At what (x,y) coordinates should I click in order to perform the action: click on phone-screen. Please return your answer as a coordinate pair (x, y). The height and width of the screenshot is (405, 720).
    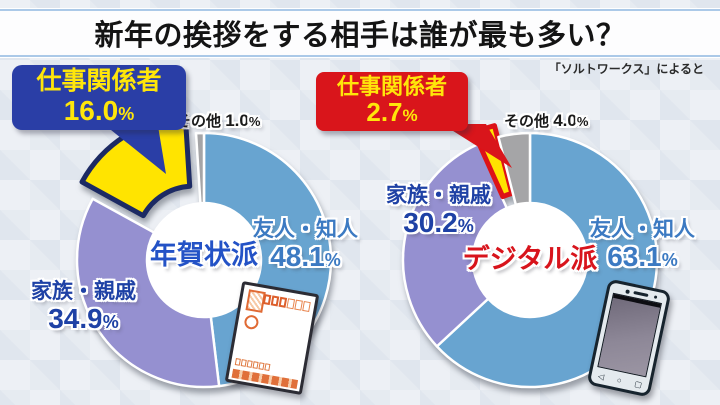
    Looking at the image, I should click on (629, 335).